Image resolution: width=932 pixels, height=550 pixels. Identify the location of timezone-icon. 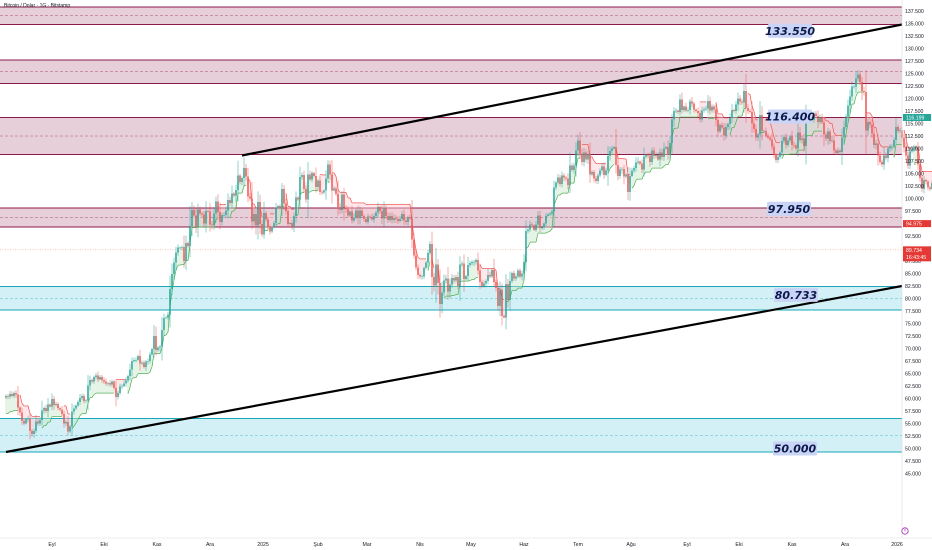
(905, 531).